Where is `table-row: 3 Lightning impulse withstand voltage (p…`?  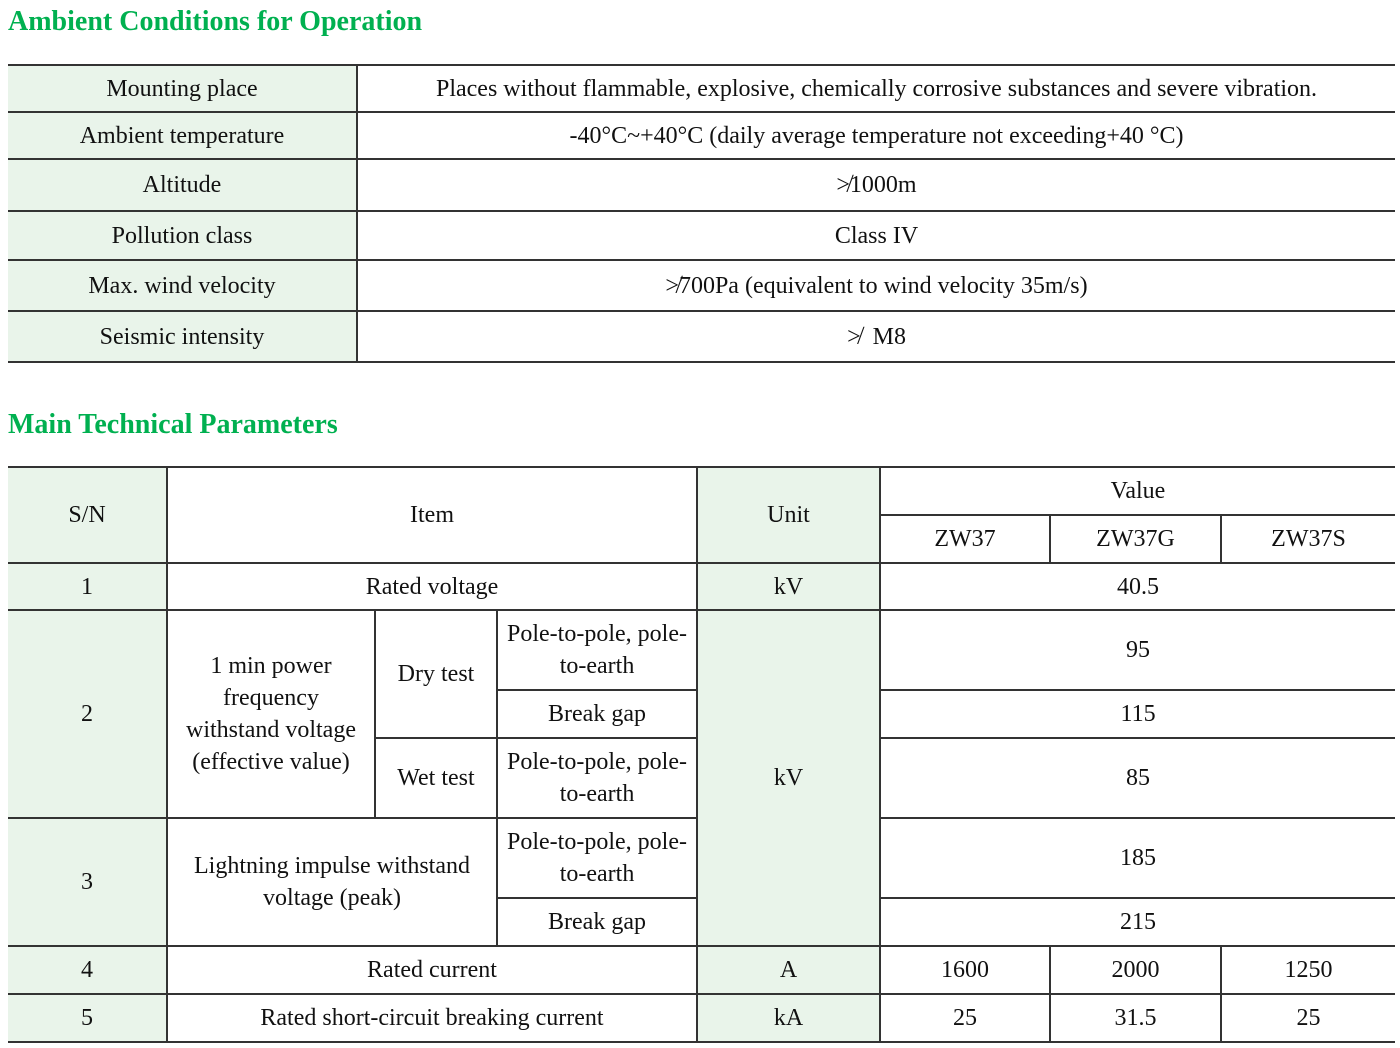 table-row: 3 Lightning impulse withstand voltage (p… is located at coordinates (702, 882).